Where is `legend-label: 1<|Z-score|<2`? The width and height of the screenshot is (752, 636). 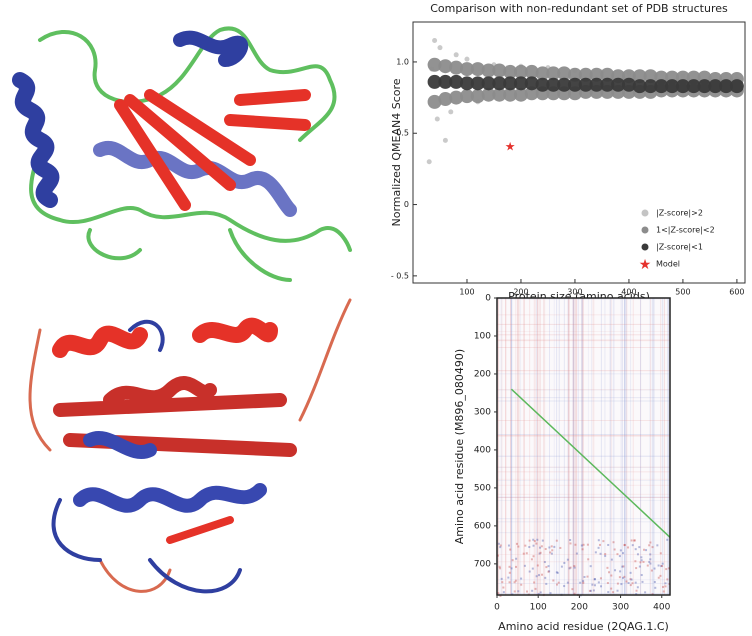 legend-label: 1<|Z-score|<2 is located at coordinates (685, 230).